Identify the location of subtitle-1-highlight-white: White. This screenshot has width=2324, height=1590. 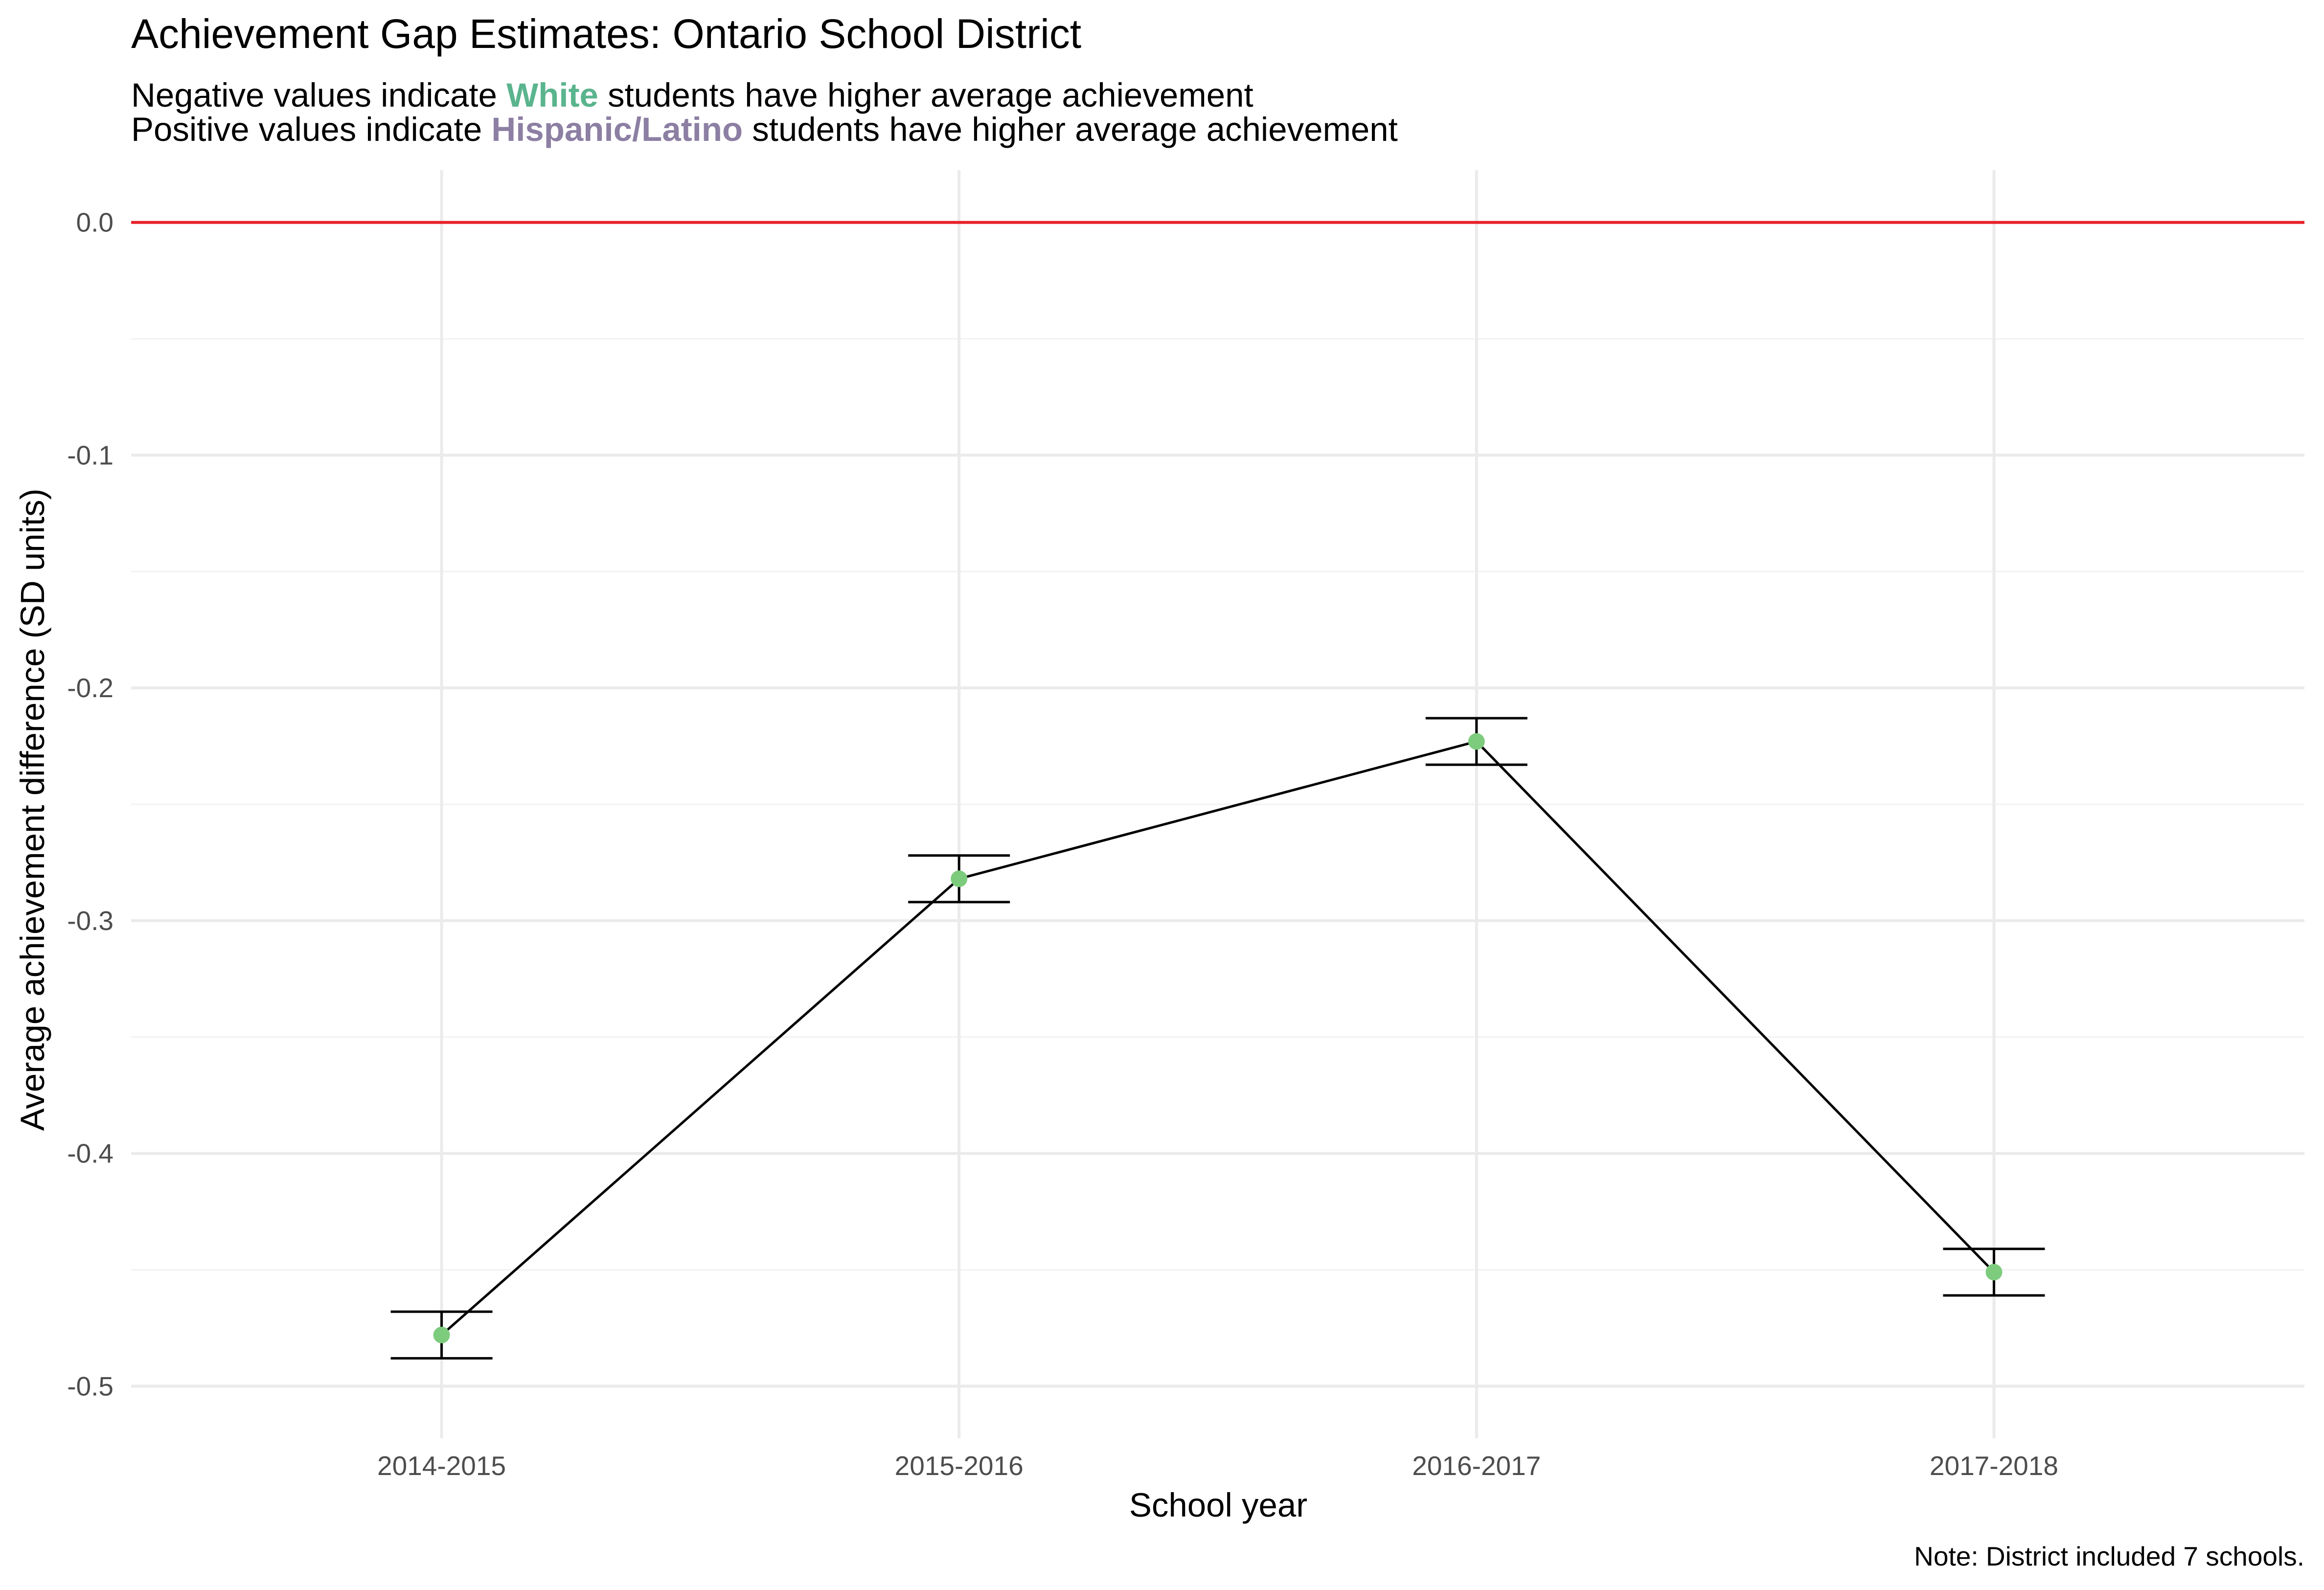
(552, 95).